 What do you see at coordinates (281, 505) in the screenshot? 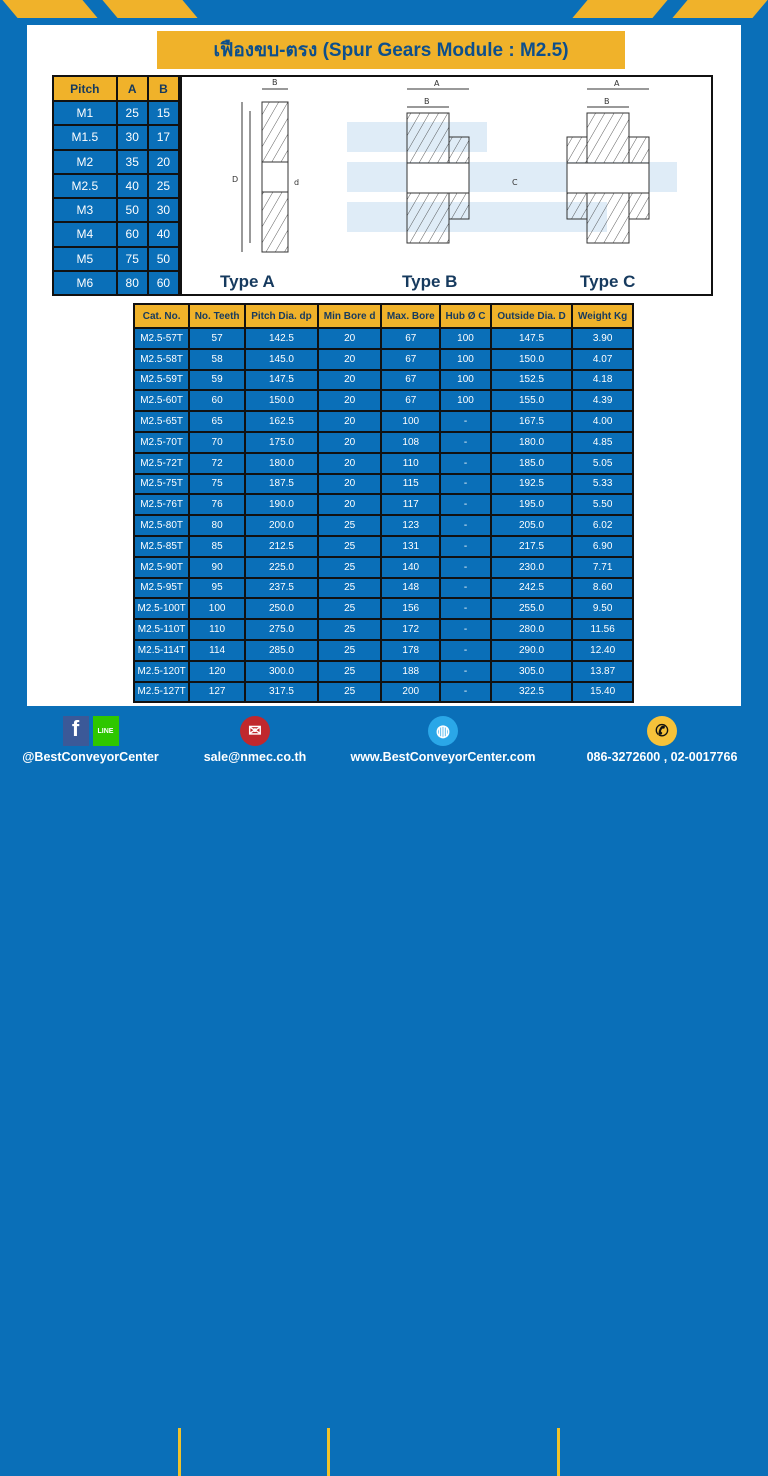
I see `table-cell: 190.0` at bounding box center [281, 505].